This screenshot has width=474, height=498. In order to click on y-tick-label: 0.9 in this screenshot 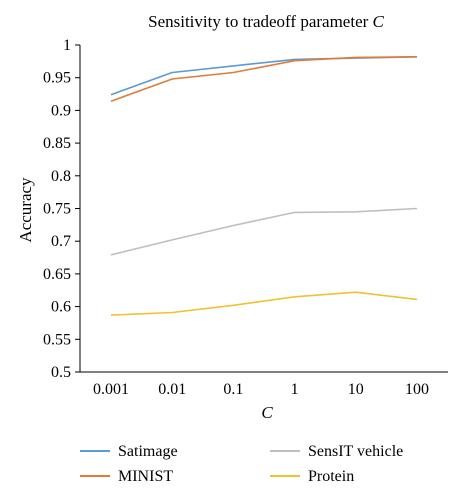, I will do `click(61, 110)`.